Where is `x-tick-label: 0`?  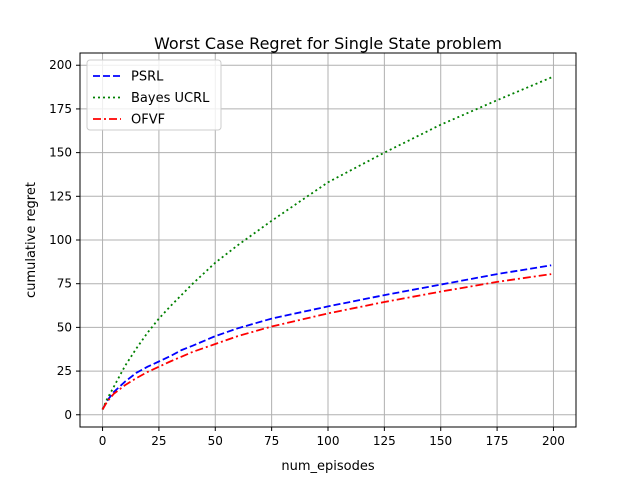
x-tick-label: 0 is located at coordinates (103, 441).